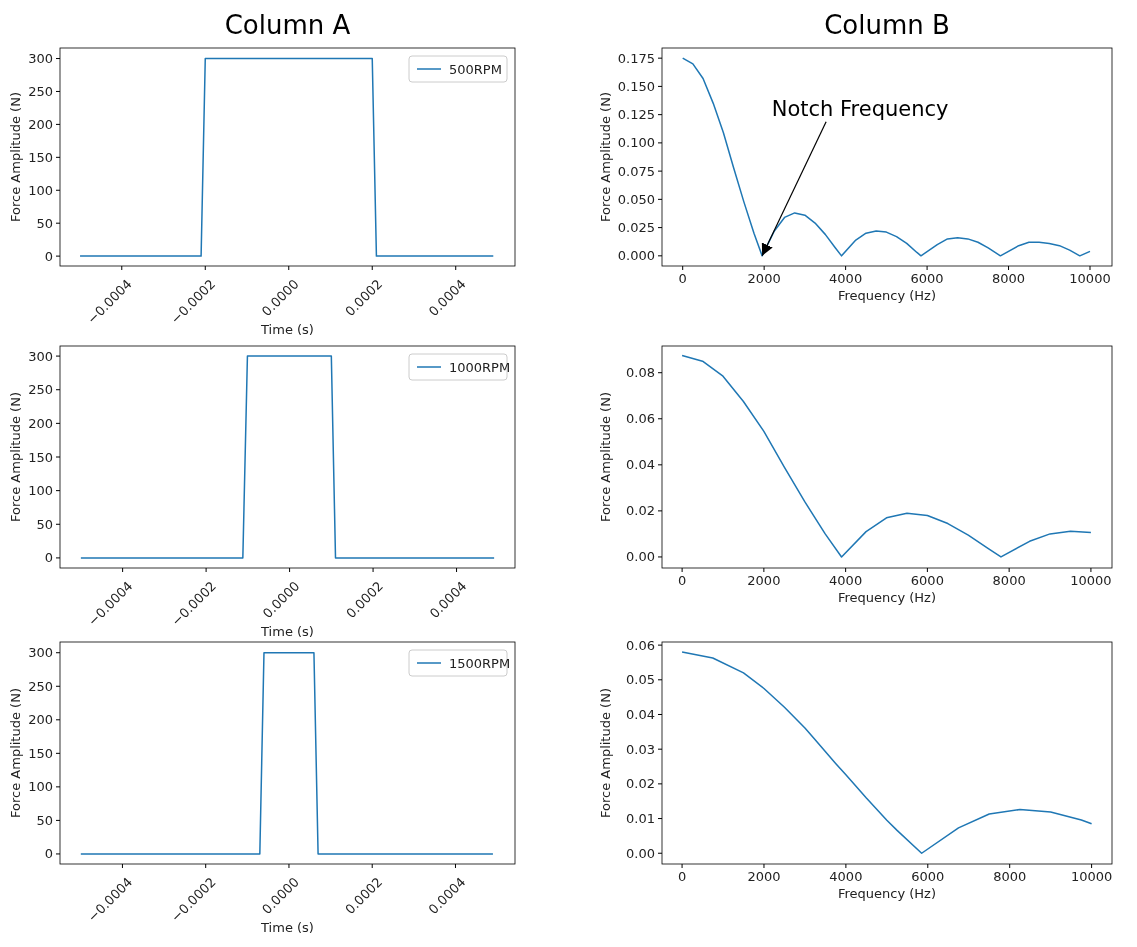 This screenshot has width=1137, height=947. Describe the element at coordinates (860, 108) in the screenshot. I see `annotation: Notch Frequency` at that location.